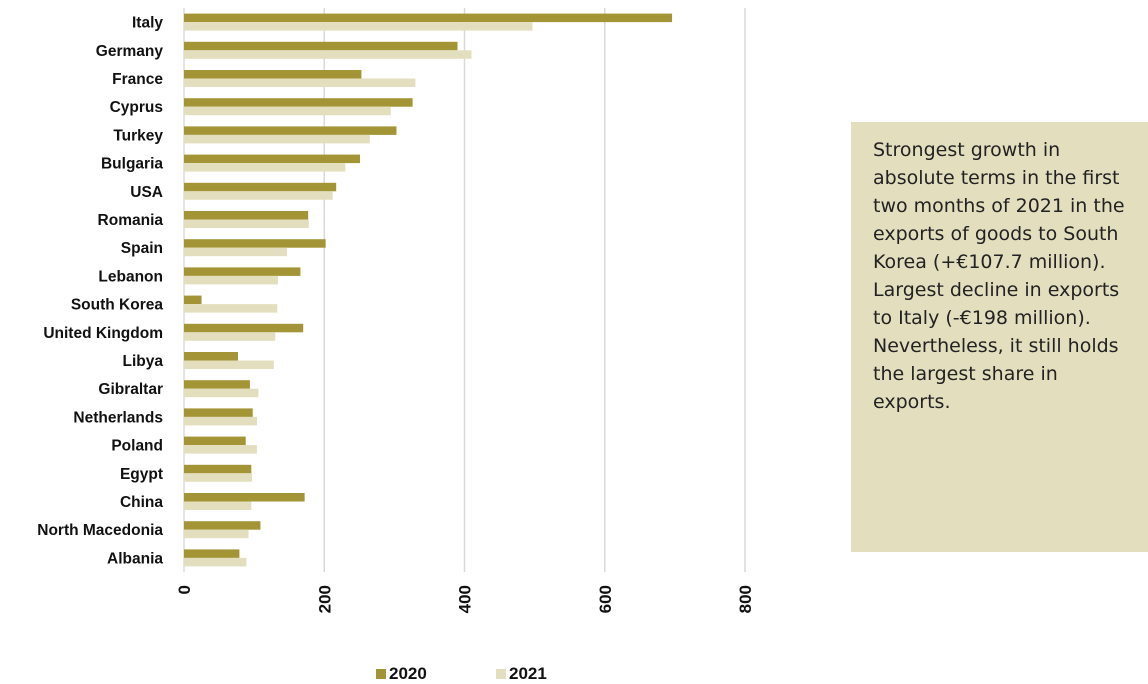 The width and height of the screenshot is (1148, 684). I want to click on category-label: Gibraltar, so click(130, 389).